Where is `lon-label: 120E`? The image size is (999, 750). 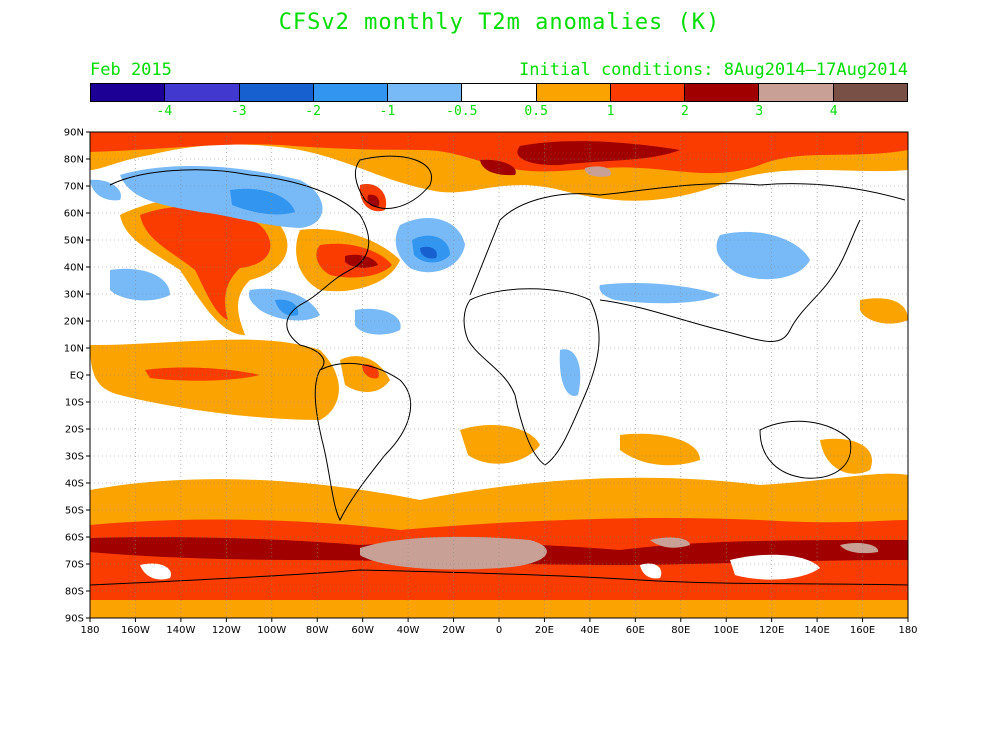
lon-label: 120E is located at coordinates (771, 630).